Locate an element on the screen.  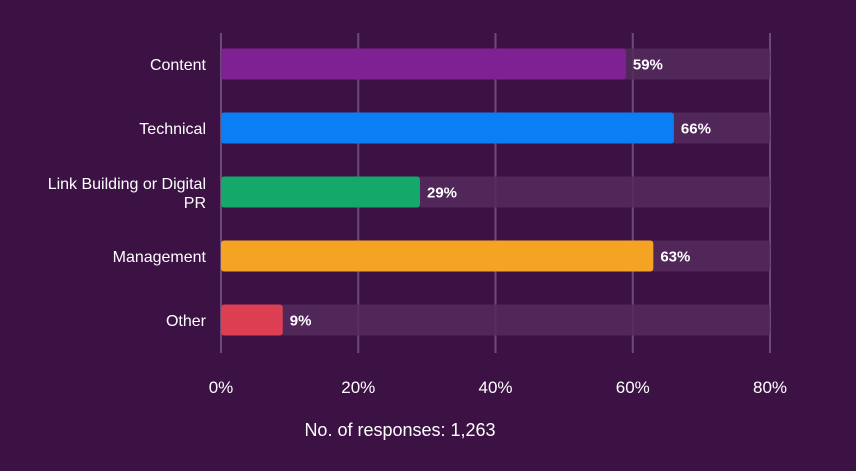
value-label: 66% is located at coordinates (696, 129).